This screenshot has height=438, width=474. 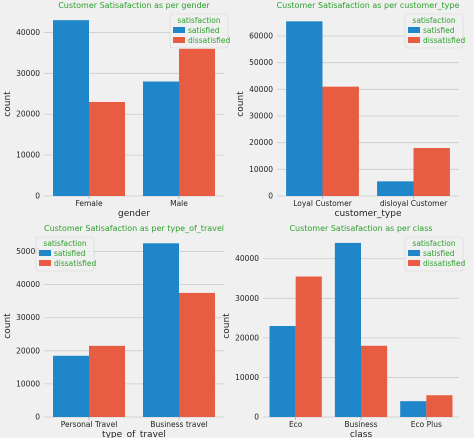 What do you see at coordinates (107, 381) in the screenshot?
I see `bar-dissatisfied-personal-travel` at bounding box center [107, 381].